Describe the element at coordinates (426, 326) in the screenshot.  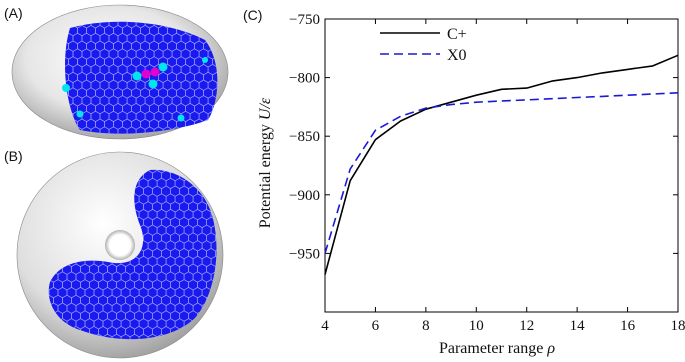
I see `x-tick-label: 8` at that location.